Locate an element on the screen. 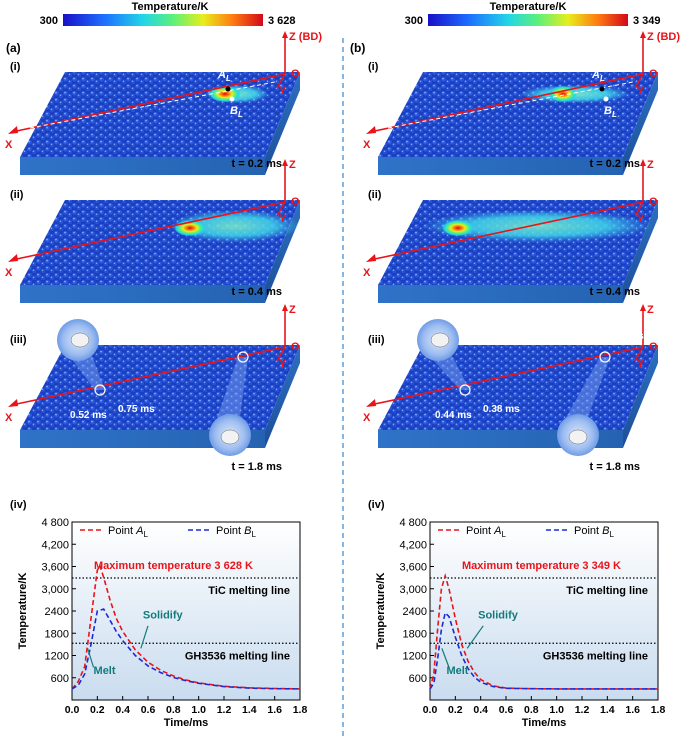  melt-label: Melt is located at coordinates (457, 671).